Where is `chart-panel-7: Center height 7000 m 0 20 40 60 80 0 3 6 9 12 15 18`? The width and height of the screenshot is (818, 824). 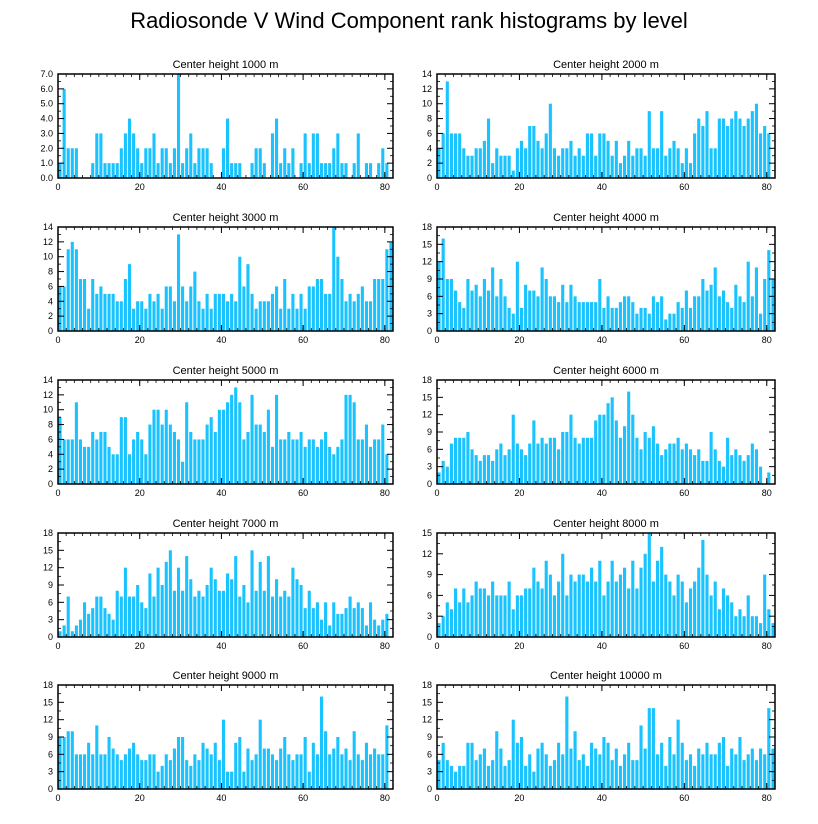 chart-panel-7: Center height 7000 m 0 20 40 60 80 0 3 6 9 12 15 18 is located at coordinates (218, 584).